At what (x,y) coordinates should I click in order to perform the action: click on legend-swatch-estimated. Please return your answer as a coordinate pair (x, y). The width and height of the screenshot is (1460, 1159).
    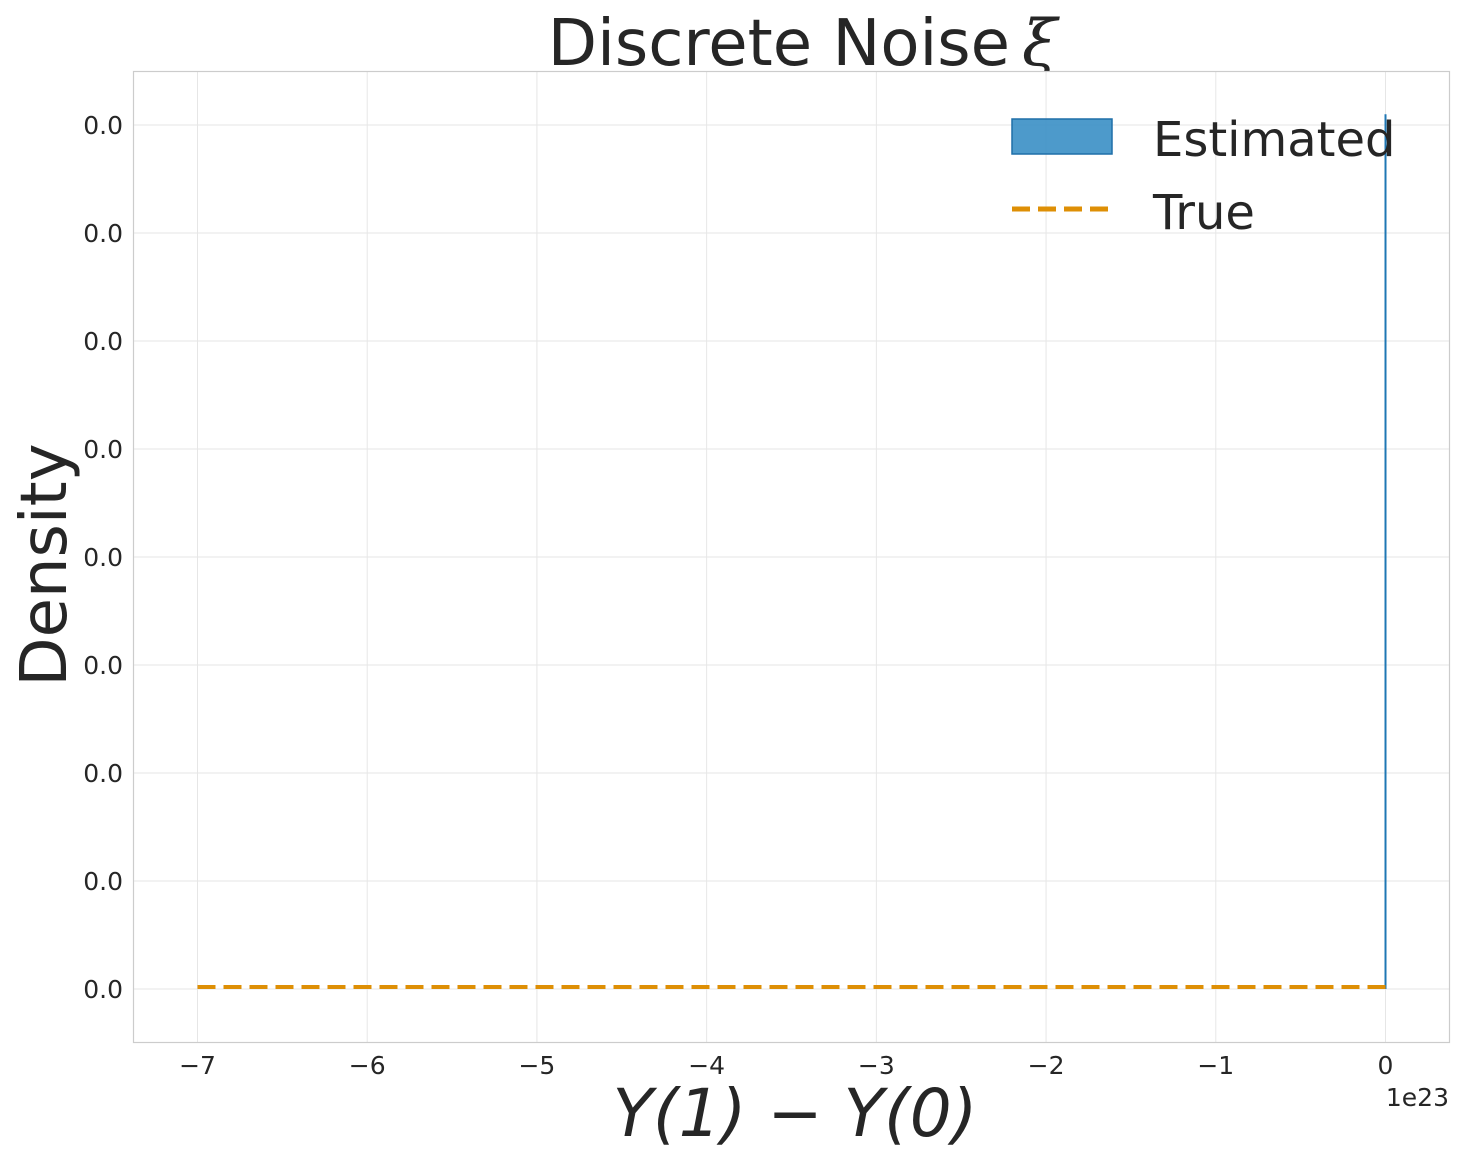
    Looking at the image, I should click on (1062, 136).